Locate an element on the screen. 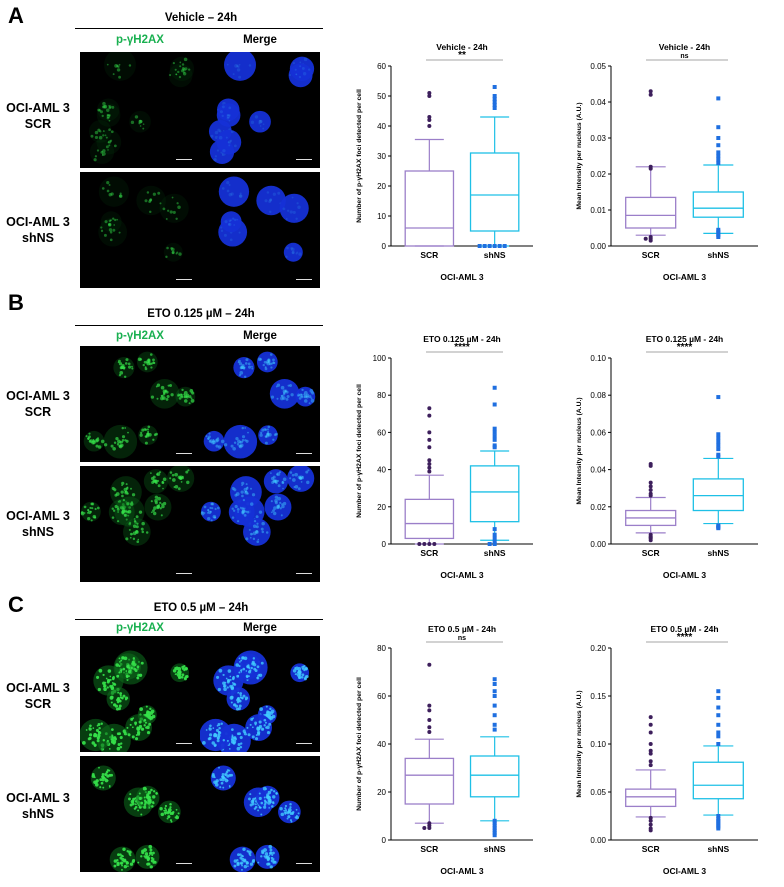  y-tick-label: 0.04 is located at coordinates (598, 102).